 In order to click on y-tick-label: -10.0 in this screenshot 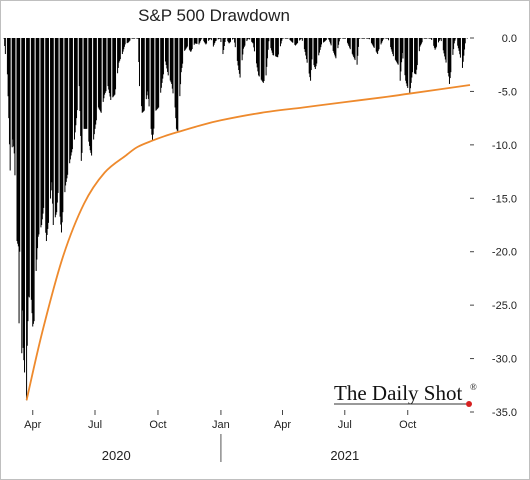, I will do `click(504, 146)`.